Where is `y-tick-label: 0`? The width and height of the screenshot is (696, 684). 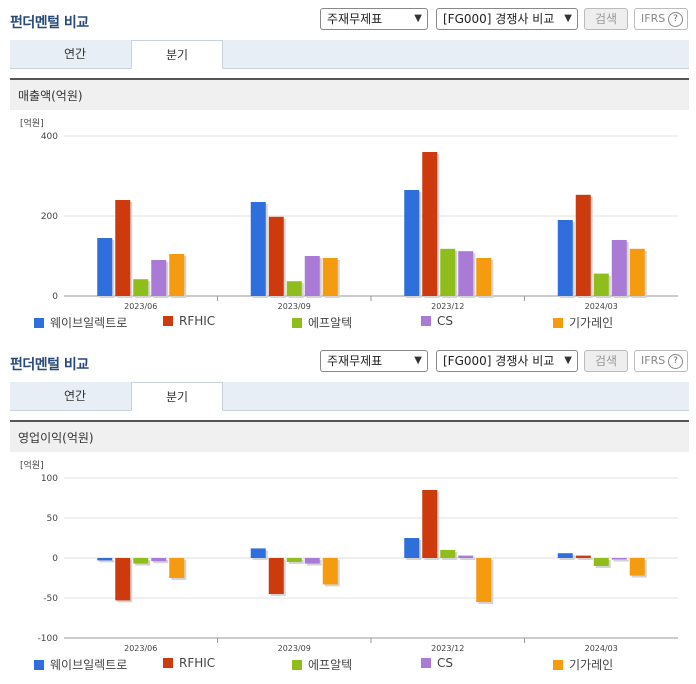 y-tick-label: 0 is located at coordinates (55, 297).